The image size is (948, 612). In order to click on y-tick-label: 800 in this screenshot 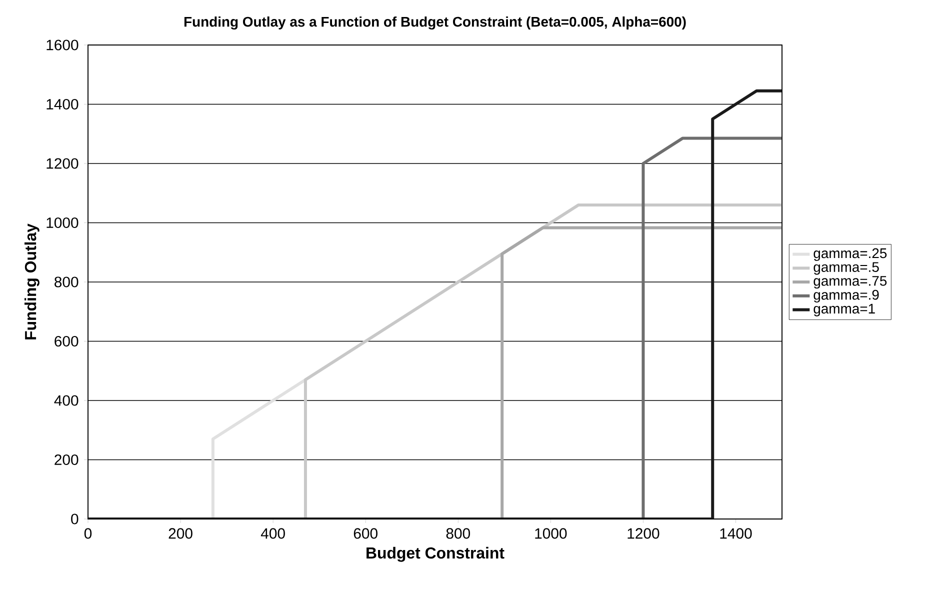, I will do `click(66, 282)`.